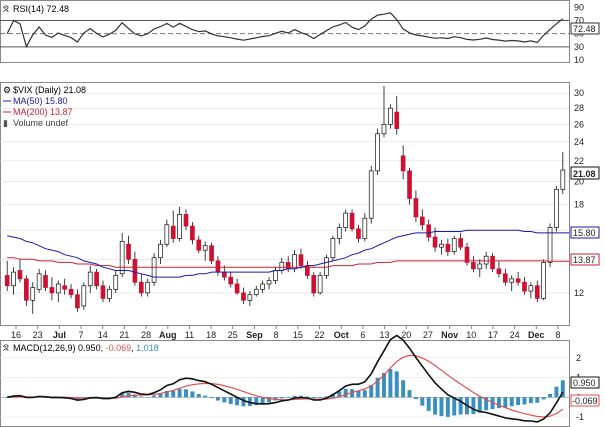 The image size is (605, 427). What do you see at coordinates (585, 259) in the screenshot?
I see `ma200-value-tag` at bounding box center [585, 259].